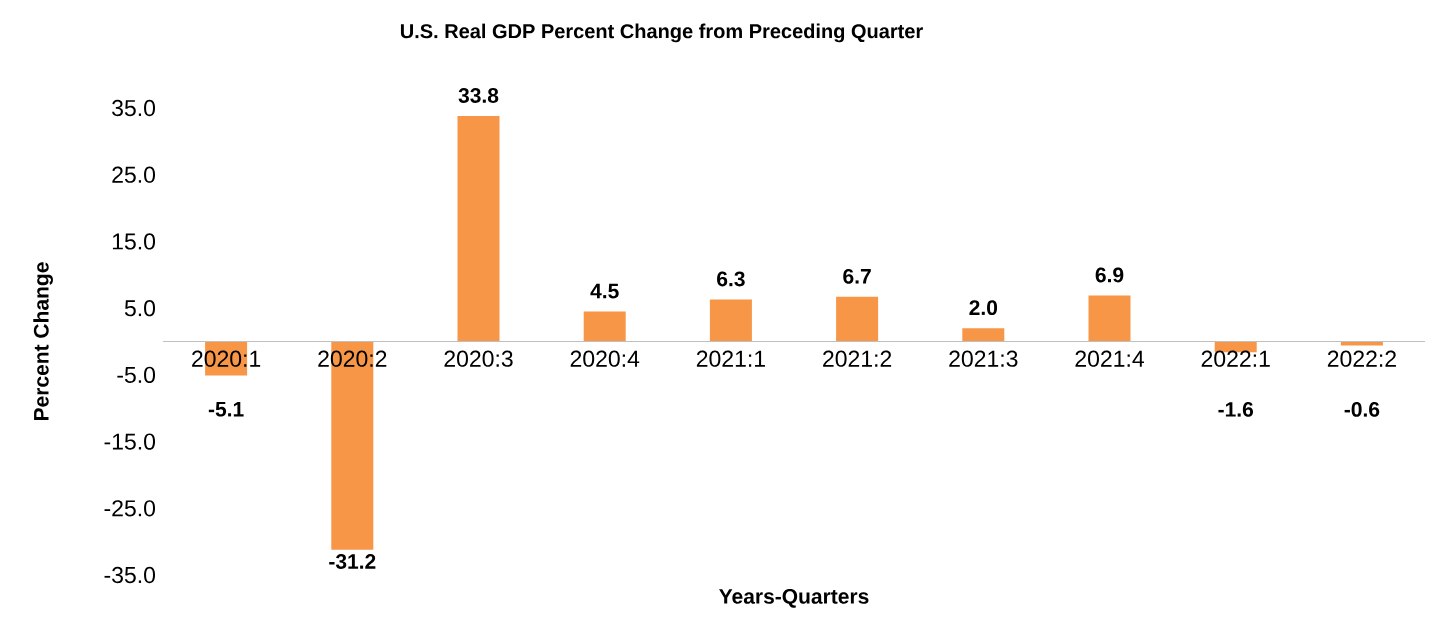 Image resolution: width=1439 pixels, height=622 pixels. Describe the element at coordinates (983, 308) in the screenshot. I see `data-label: 2.0` at that location.